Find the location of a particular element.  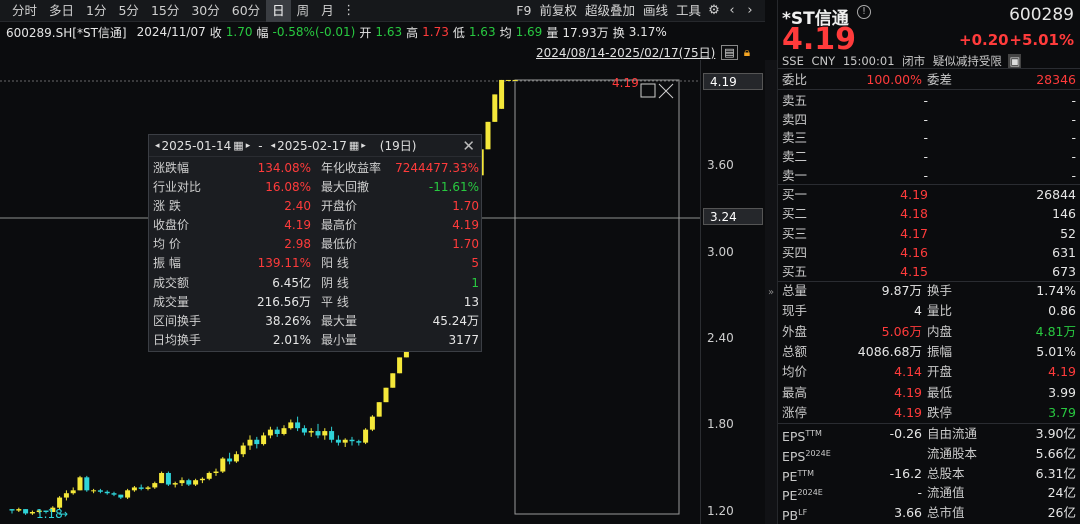

fund-label: PETTM is located at coordinates (798, 475).